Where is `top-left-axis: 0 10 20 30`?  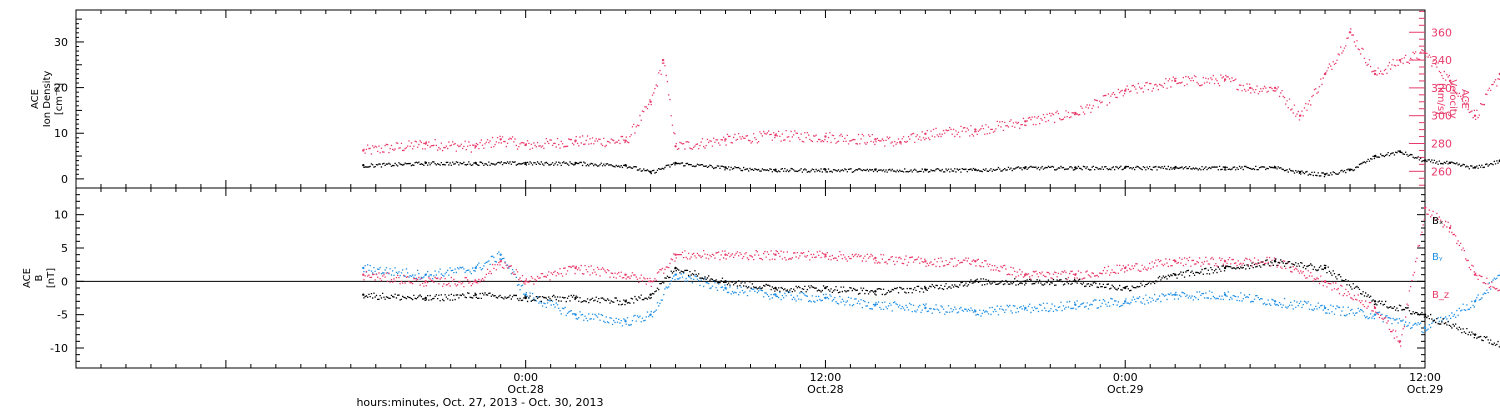 top-left-axis: 0 10 20 30 is located at coordinates (69, 102).